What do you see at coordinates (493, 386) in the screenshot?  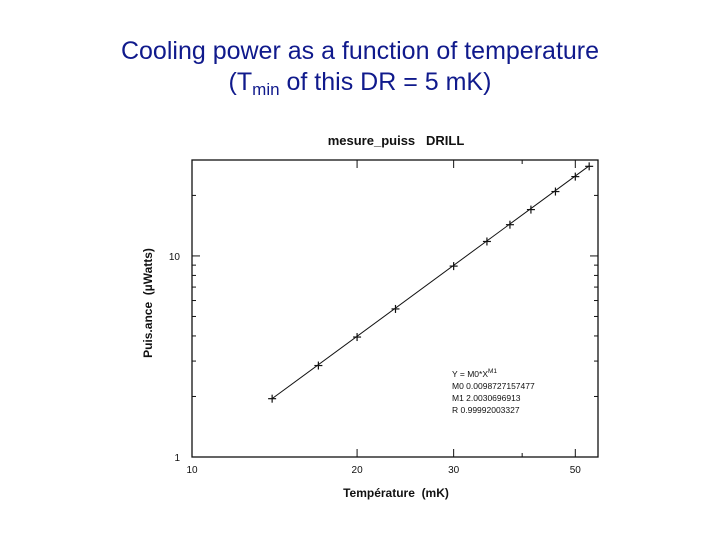 I see `fit-annotation: M0 0.0098727157477` at bounding box center [493, 386].